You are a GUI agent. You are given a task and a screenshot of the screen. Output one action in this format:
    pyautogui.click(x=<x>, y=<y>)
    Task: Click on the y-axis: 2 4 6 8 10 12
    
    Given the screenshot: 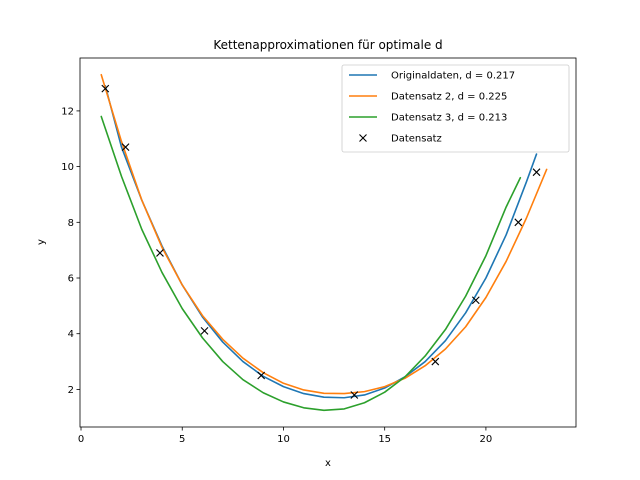 What is the action you would take?
    pyautogui.click(x=70, y=251)
    